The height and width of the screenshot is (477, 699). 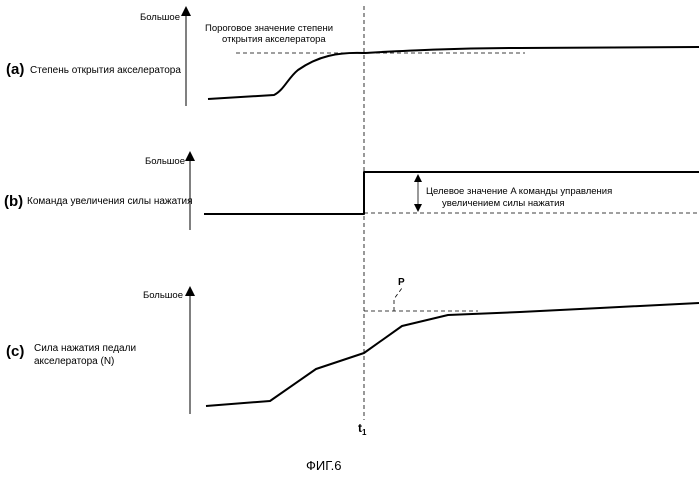 I want to click on marker-p-label: P, so click(x=401, y=282).